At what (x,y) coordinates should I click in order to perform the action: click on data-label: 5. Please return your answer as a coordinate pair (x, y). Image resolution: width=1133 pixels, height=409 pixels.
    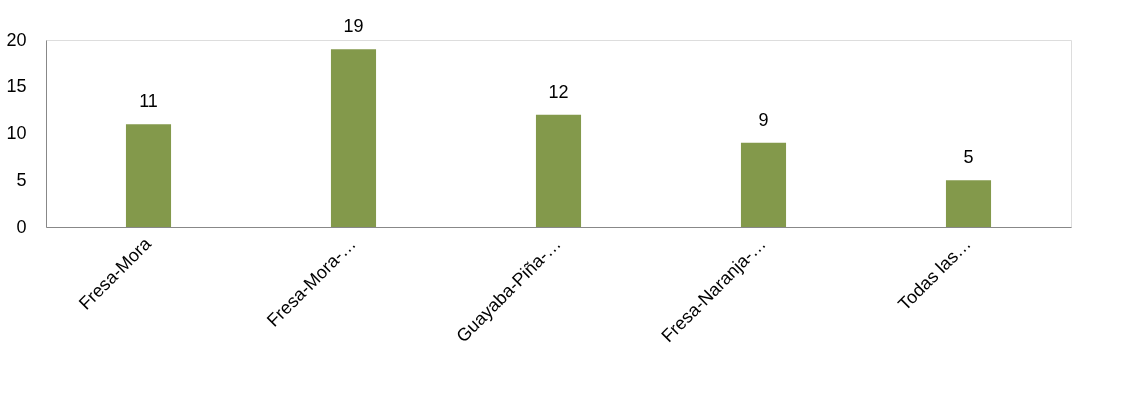
    Looking at the image, I should click on (968, 157).